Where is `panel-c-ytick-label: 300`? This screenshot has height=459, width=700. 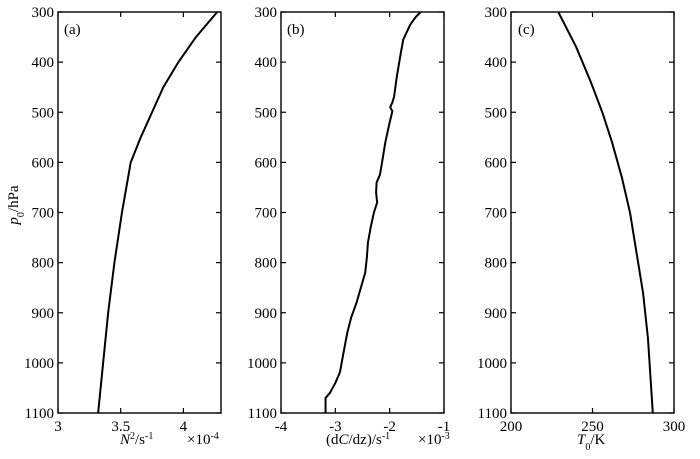 panel-c-ytick-label: 300 is located at coordinates (496, 13).